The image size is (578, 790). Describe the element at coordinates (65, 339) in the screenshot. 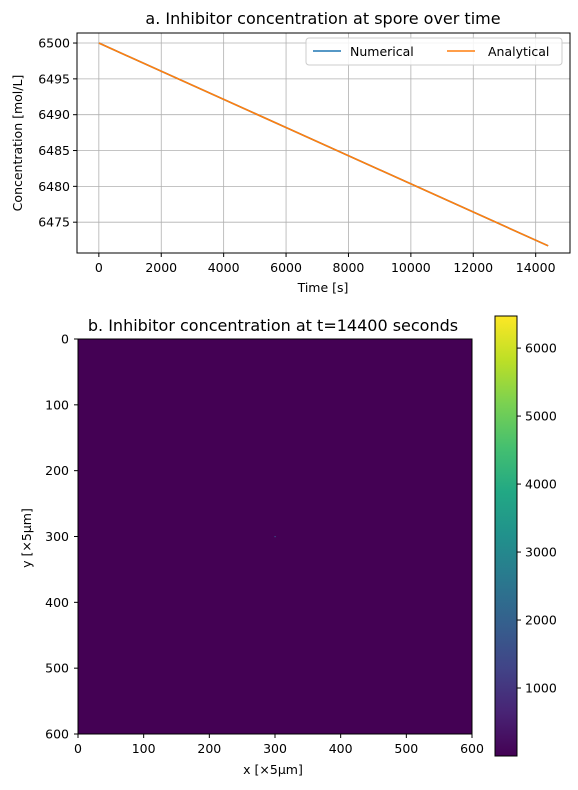

I see `heatmap-y-tick-label: 0` at that location.